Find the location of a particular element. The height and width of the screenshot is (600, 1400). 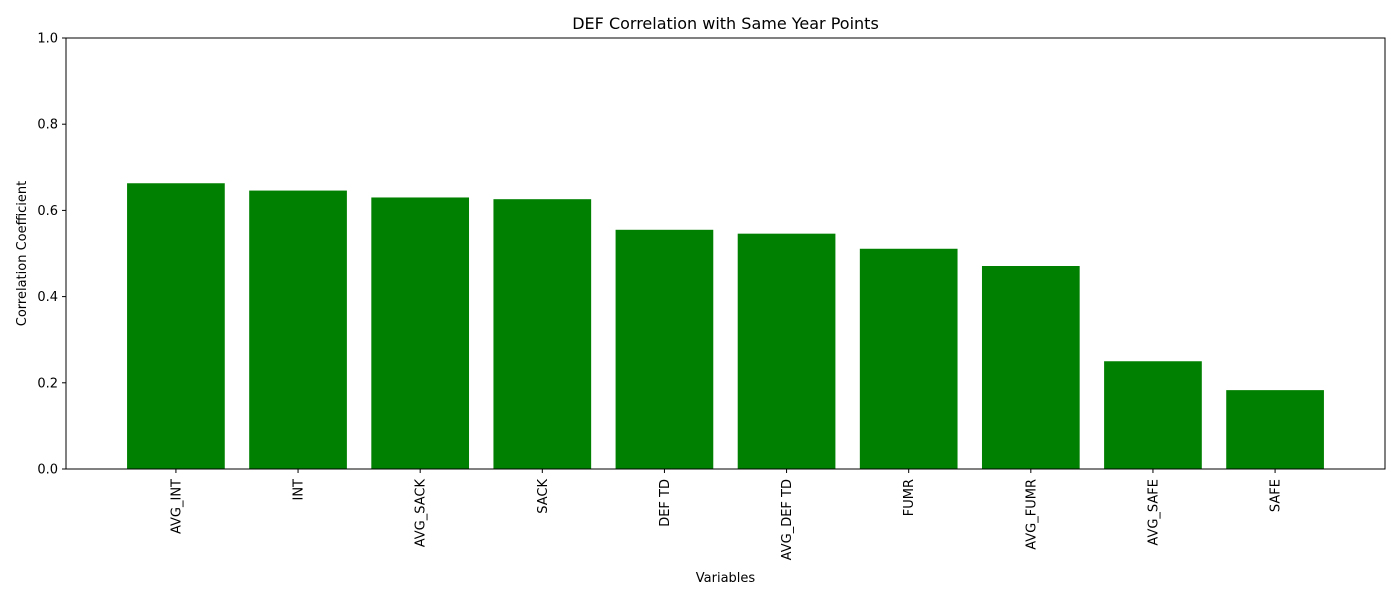

bar-avg-def-td is located at coordinates (786, 351).